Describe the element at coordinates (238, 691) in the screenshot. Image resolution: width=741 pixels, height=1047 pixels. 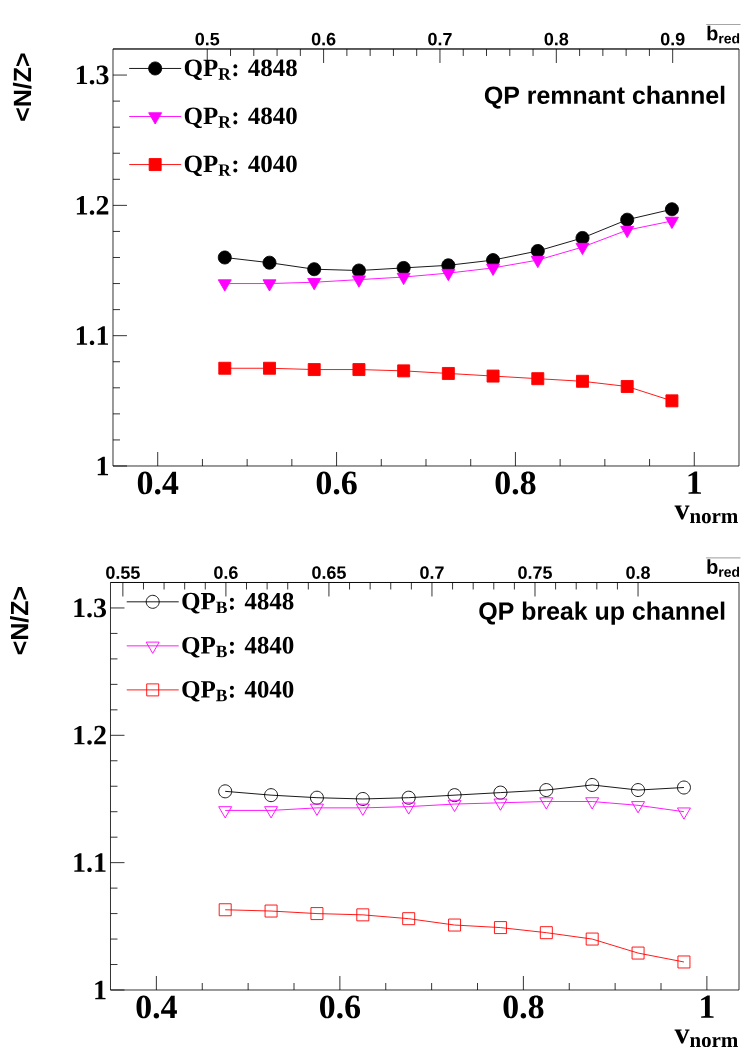
I see `legend-label: QP$_{B}$: 4040` at that location.